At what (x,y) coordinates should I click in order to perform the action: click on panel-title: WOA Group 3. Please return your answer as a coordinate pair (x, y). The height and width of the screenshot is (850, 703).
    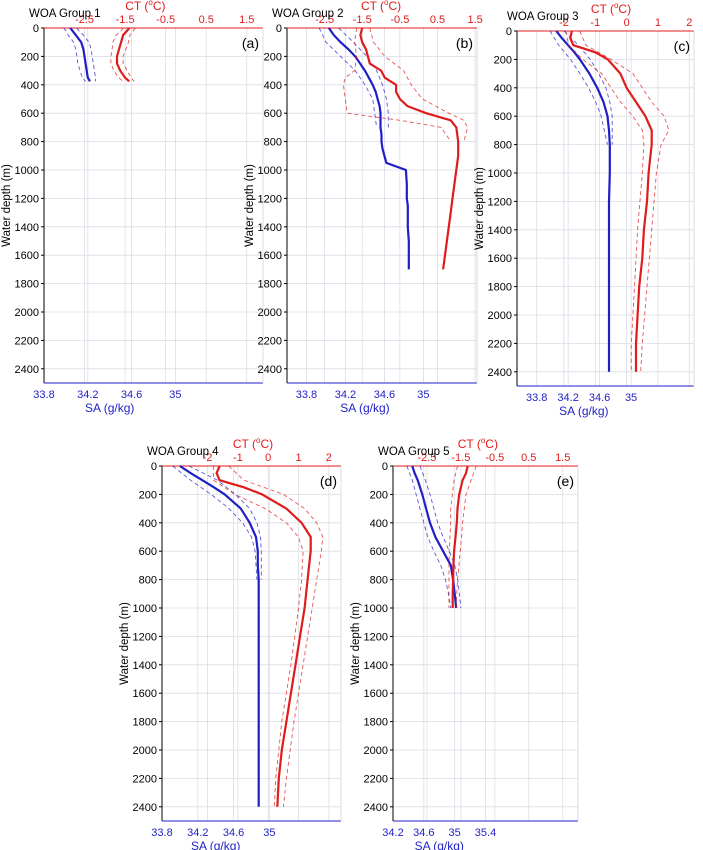
    Looking at the image, I should click on (543, 17).